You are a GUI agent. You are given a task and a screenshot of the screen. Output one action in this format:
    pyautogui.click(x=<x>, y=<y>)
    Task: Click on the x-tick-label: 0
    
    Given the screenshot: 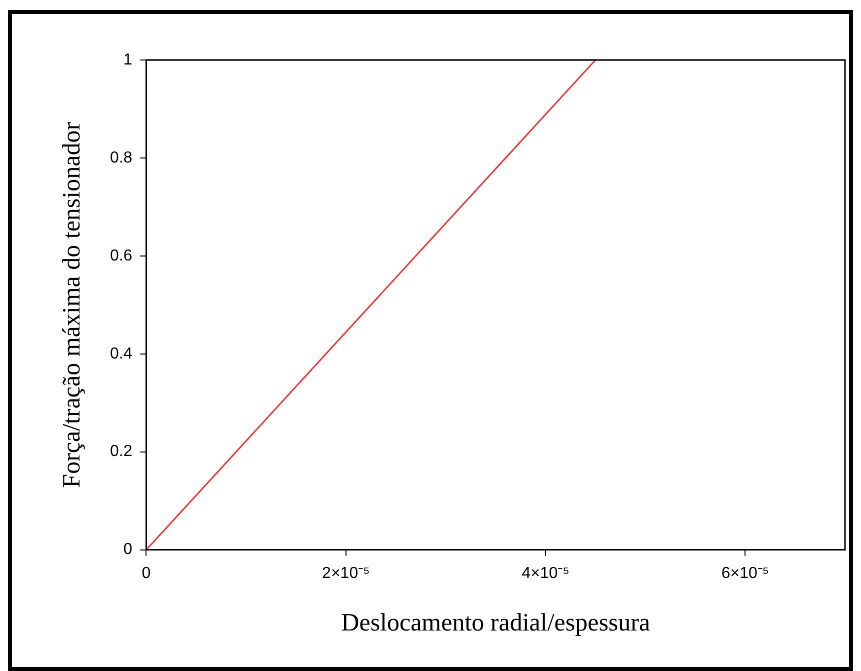 What is the action you would take?
    pyautogui.click(x=146, y=573)
    